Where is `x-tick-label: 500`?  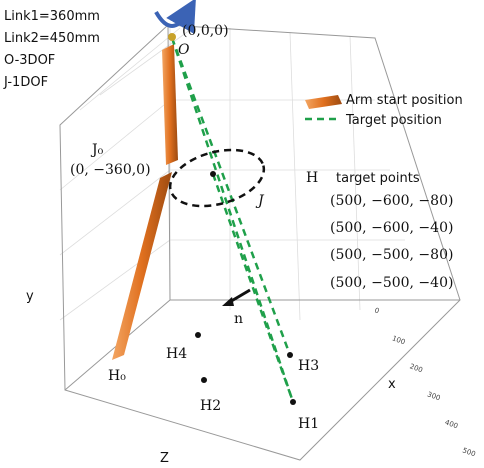
x-tick-label: 500 is located at coordinates (468, 452).